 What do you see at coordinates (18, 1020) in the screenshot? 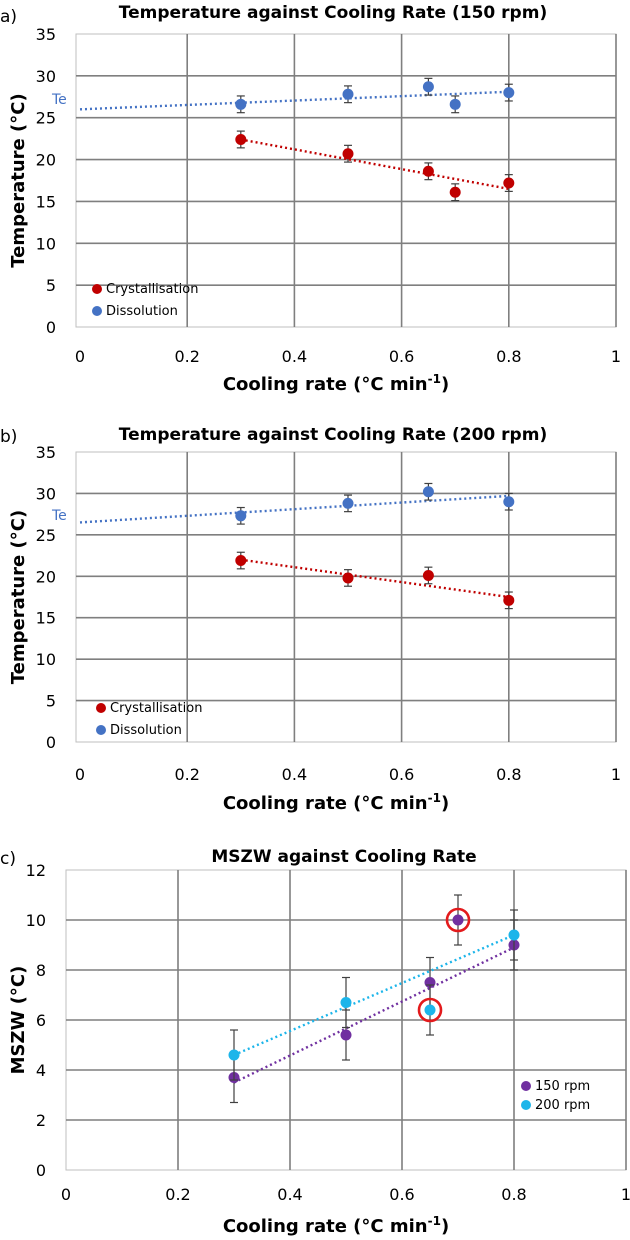
I see `y-axis-title: MSZW (°C)` at bounding box center [18, 1020].